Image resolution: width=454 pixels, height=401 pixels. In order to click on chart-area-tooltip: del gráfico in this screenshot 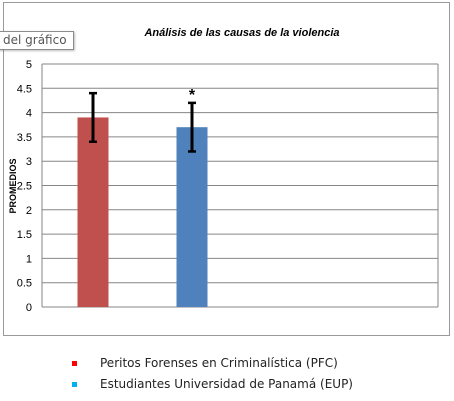, I will do `click(37, 40)`.